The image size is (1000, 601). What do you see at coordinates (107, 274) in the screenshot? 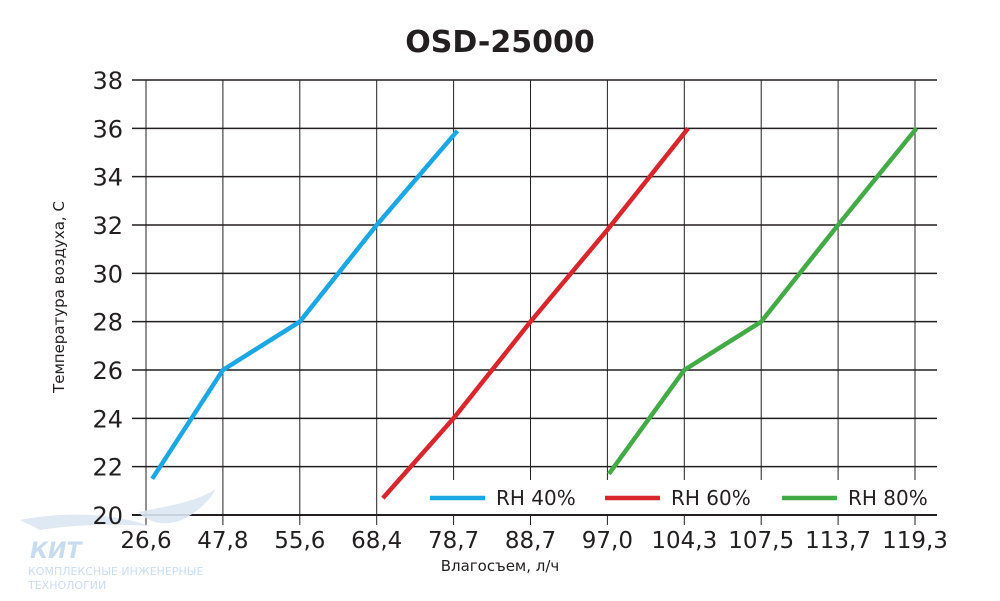
I see `y-tick-label: 30` at bounding box center [107, 274].